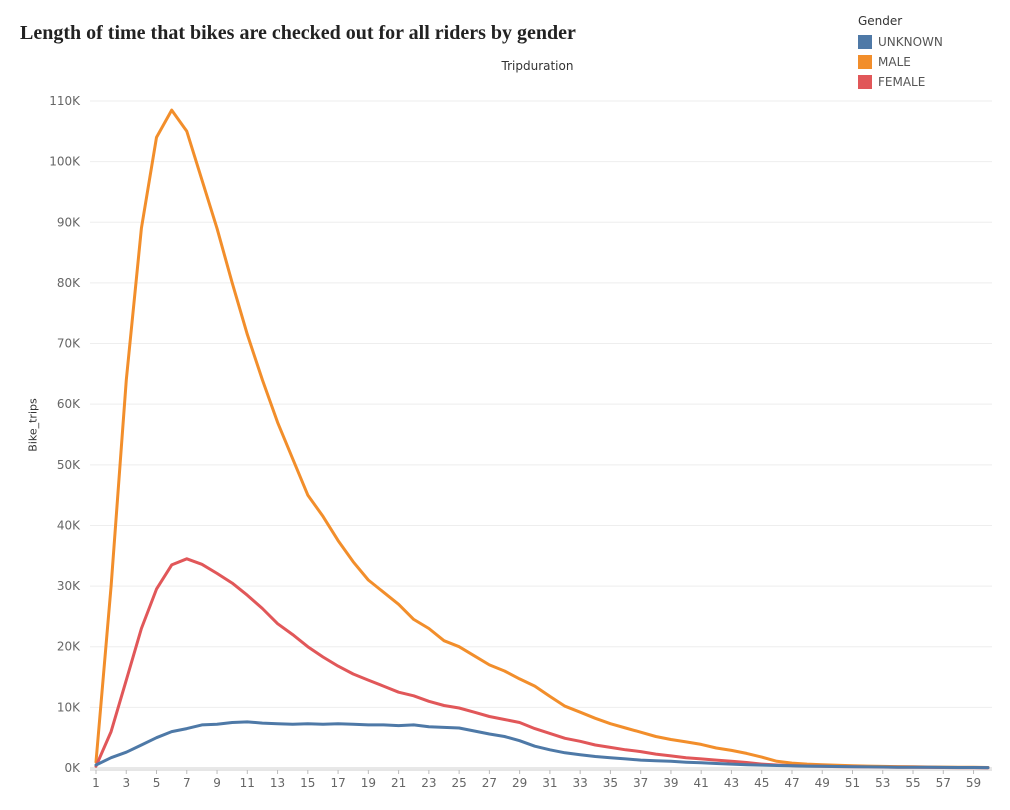  What do you see at coordinates (580, 783) in the screenshot?
I see `x-tick-label: 33` at bounding box center [580, 783].